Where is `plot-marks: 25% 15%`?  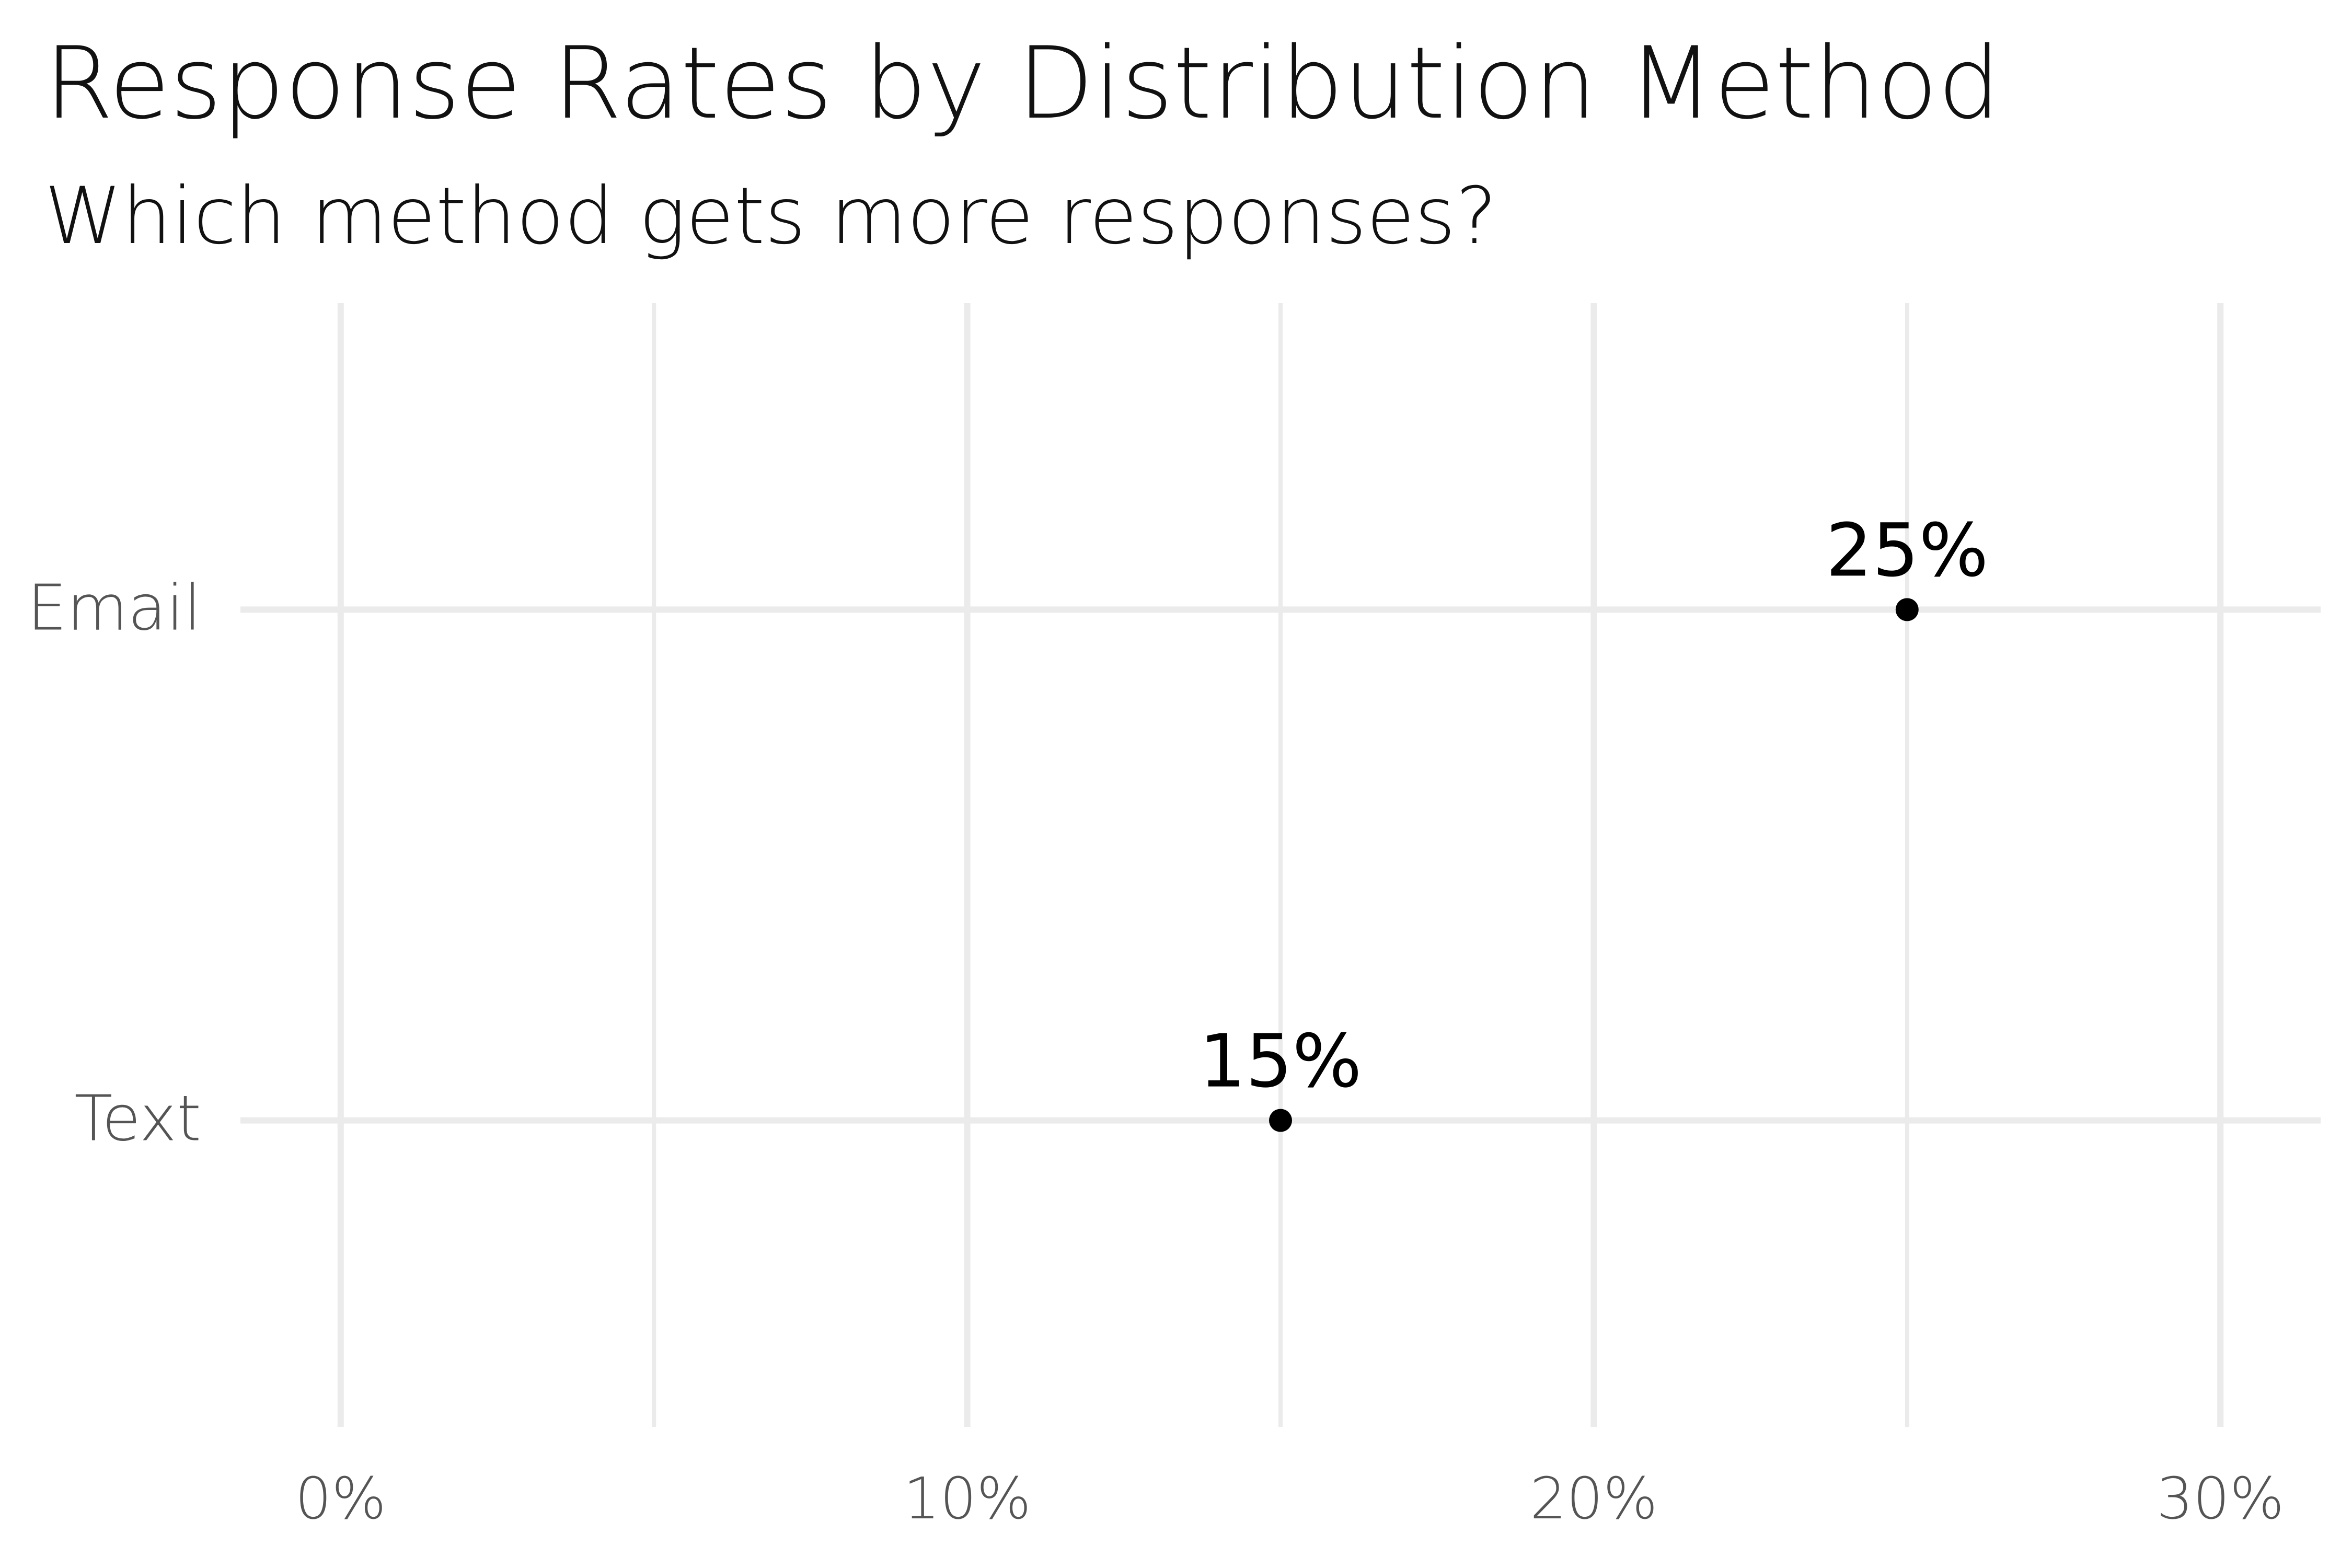
plot-marks: 25% 15% is located at coordinates (1593, 820).